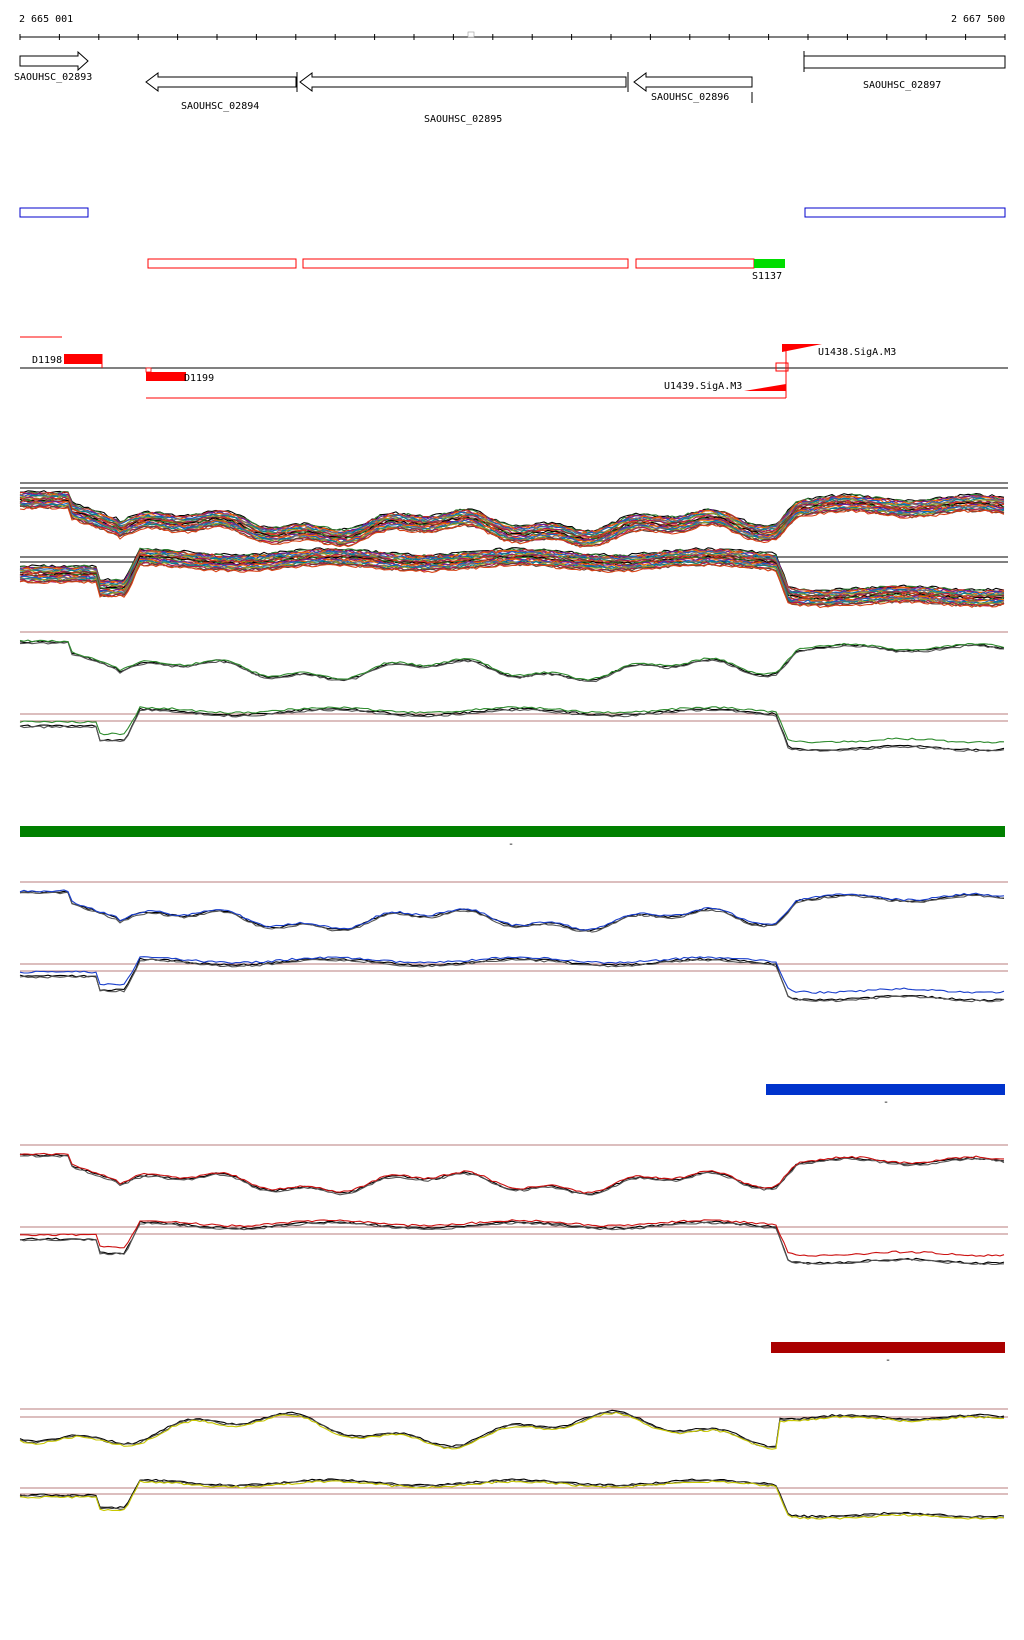 Image resolution: width=1024 pixels, height=1640 pixels. I want to click on terminator-label: D1198, so click(47, 360).